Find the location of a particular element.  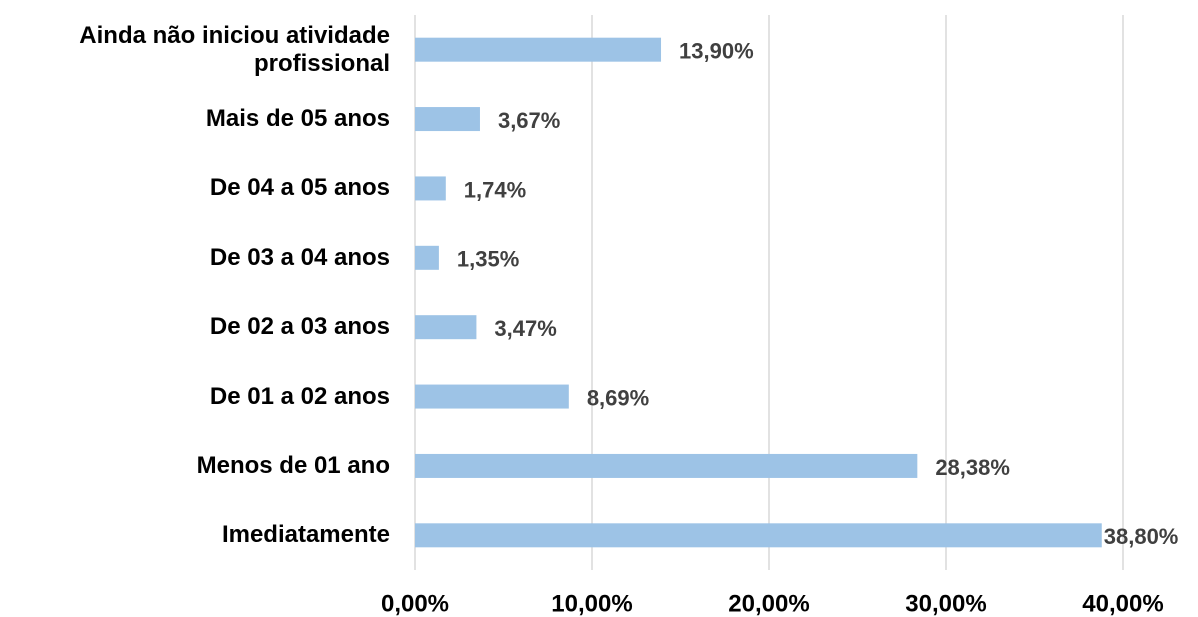

data-label: 38,80% is located at coordinates (1141, 536).